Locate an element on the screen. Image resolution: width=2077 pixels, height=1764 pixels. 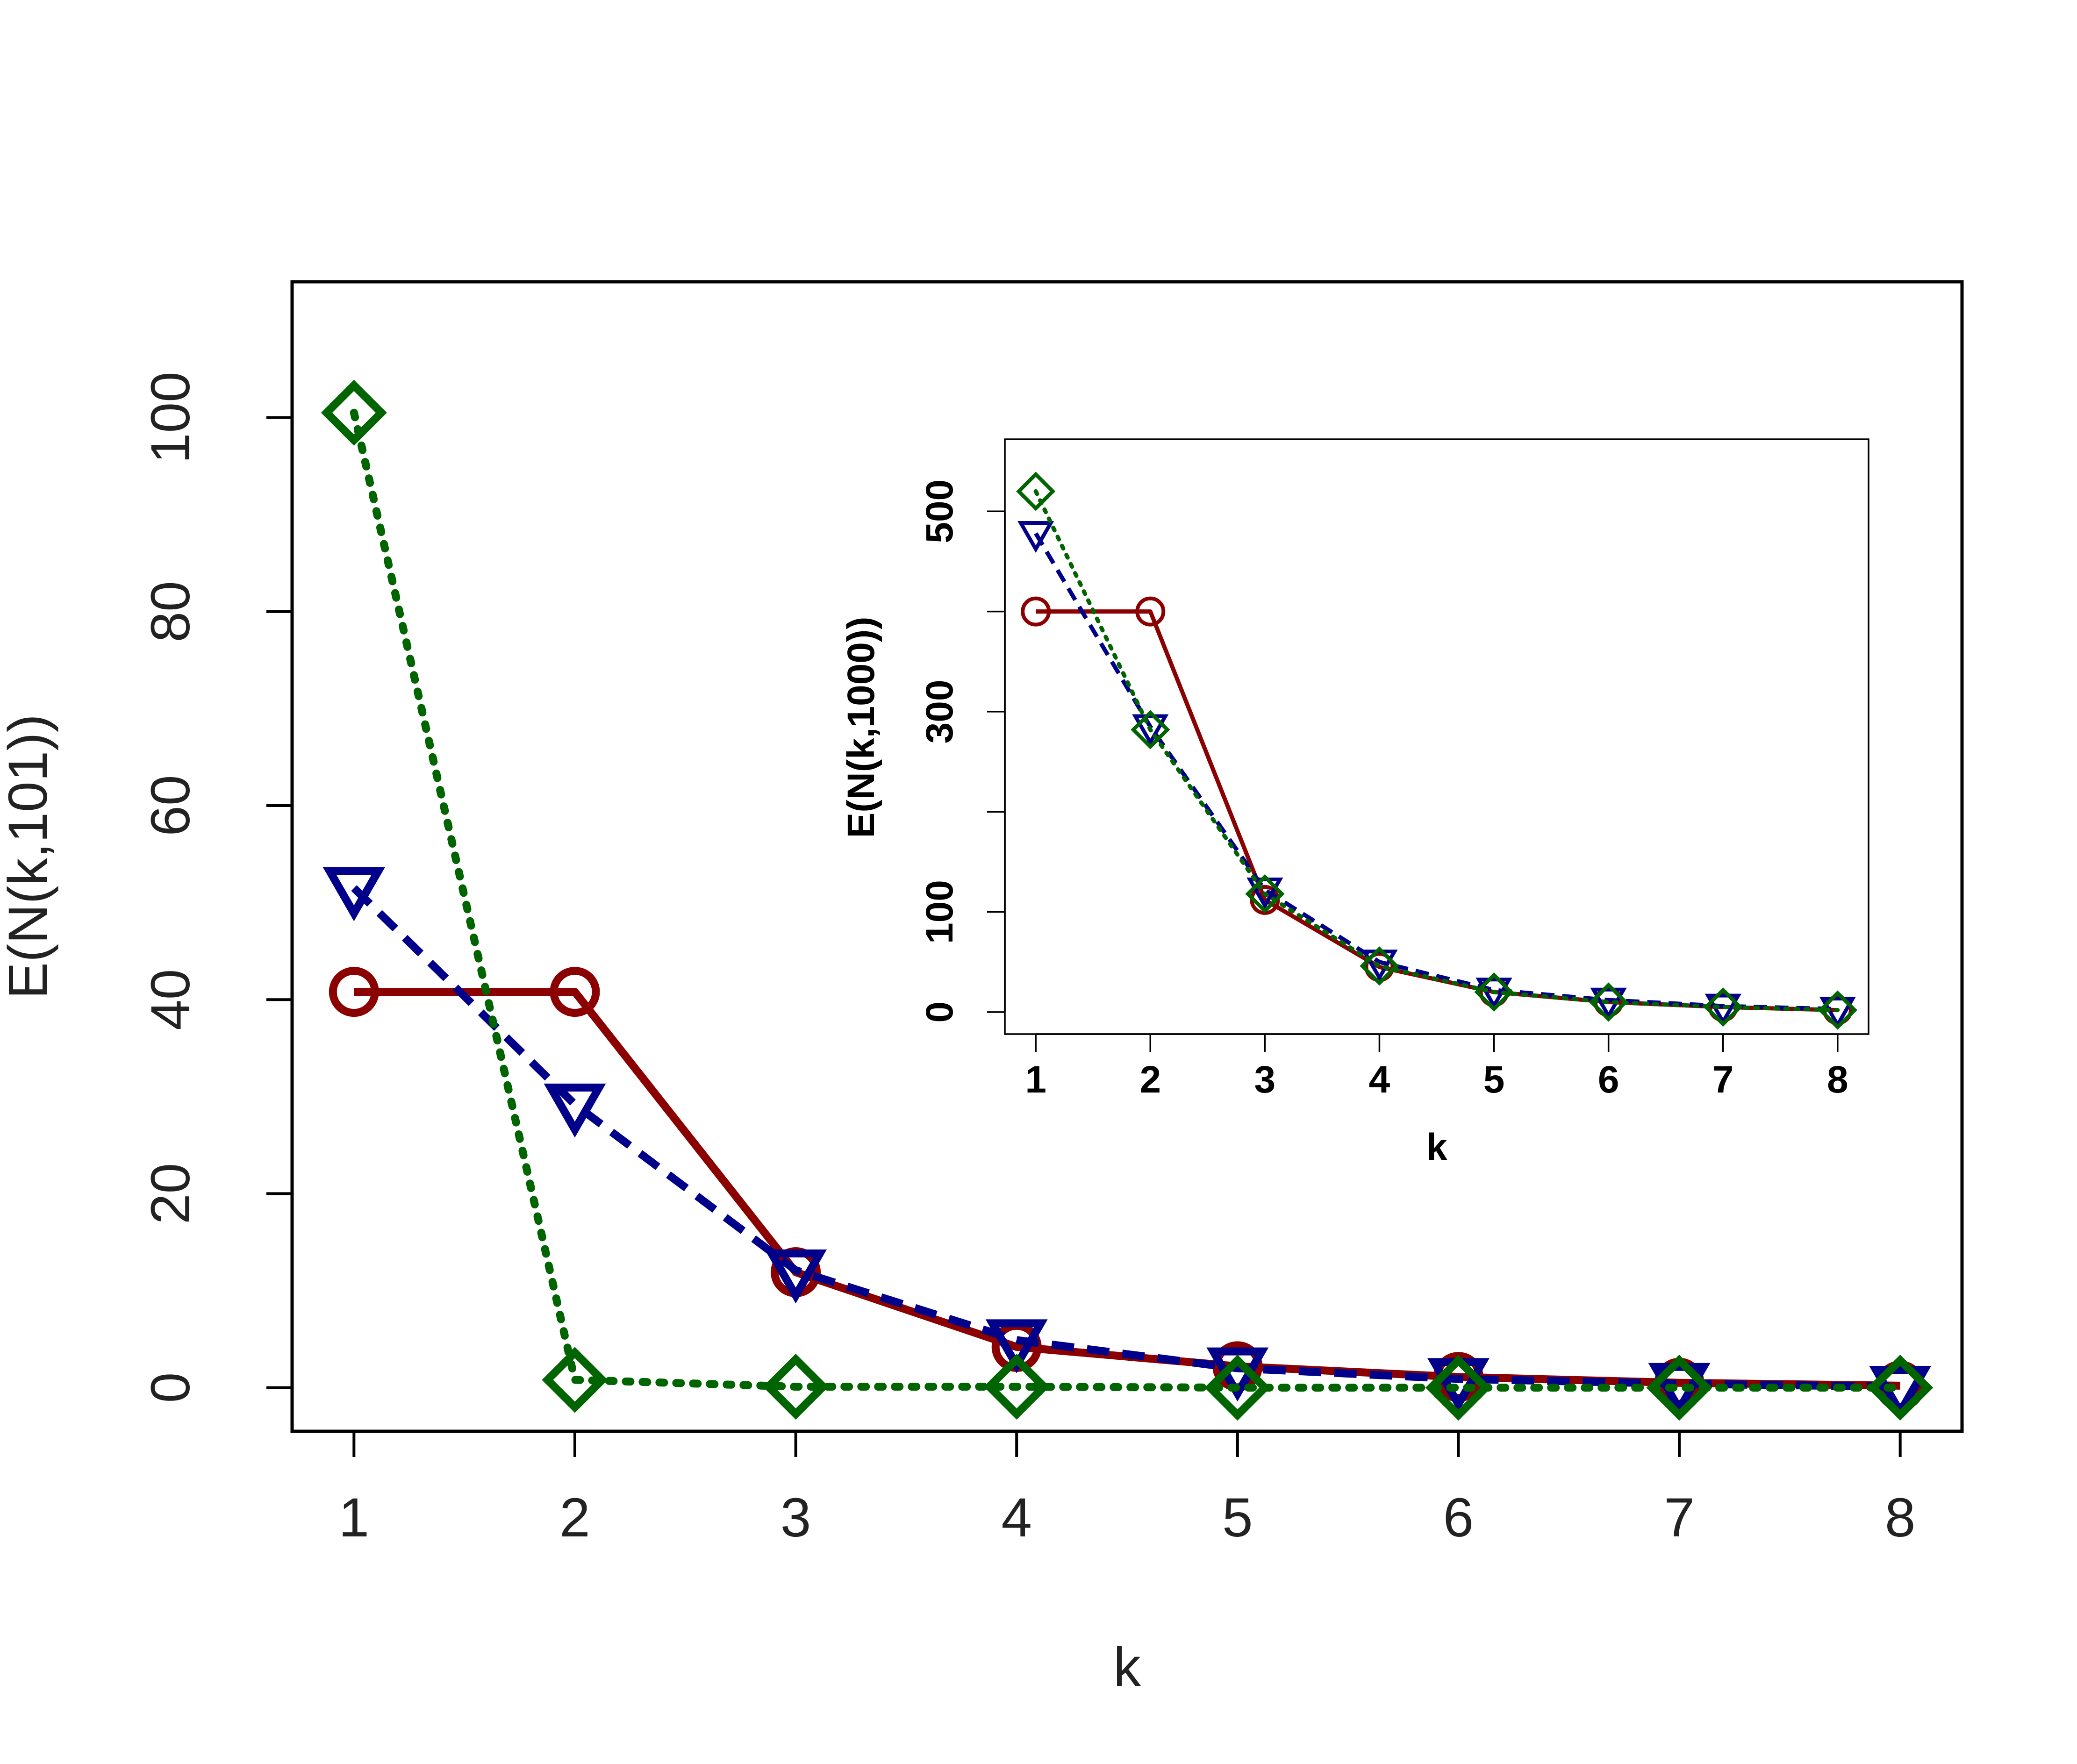
y-axis-title: E(N(k,1000)) is located at coordinates (861, 728).